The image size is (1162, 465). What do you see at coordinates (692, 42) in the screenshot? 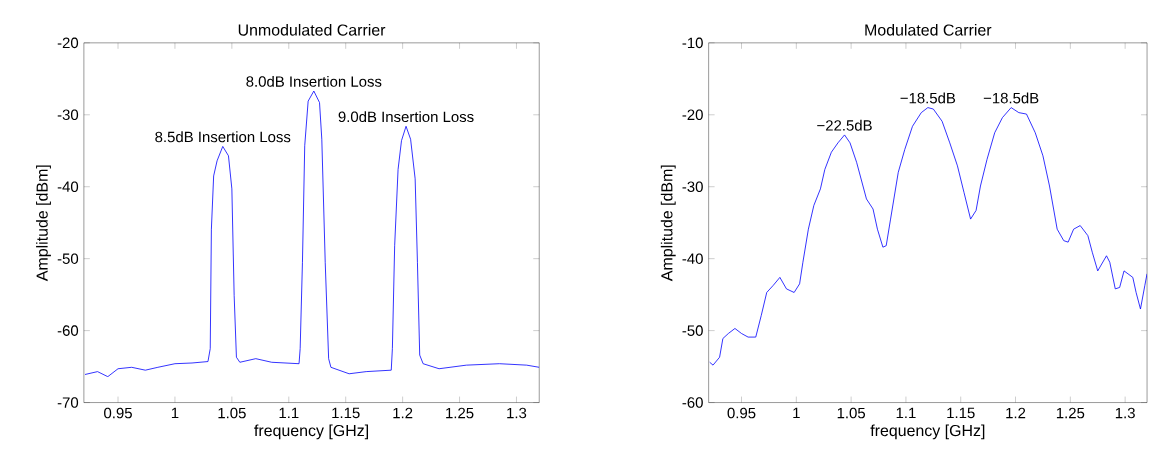
I see `y-tick-label: -10` at bounding box center [692, 42].